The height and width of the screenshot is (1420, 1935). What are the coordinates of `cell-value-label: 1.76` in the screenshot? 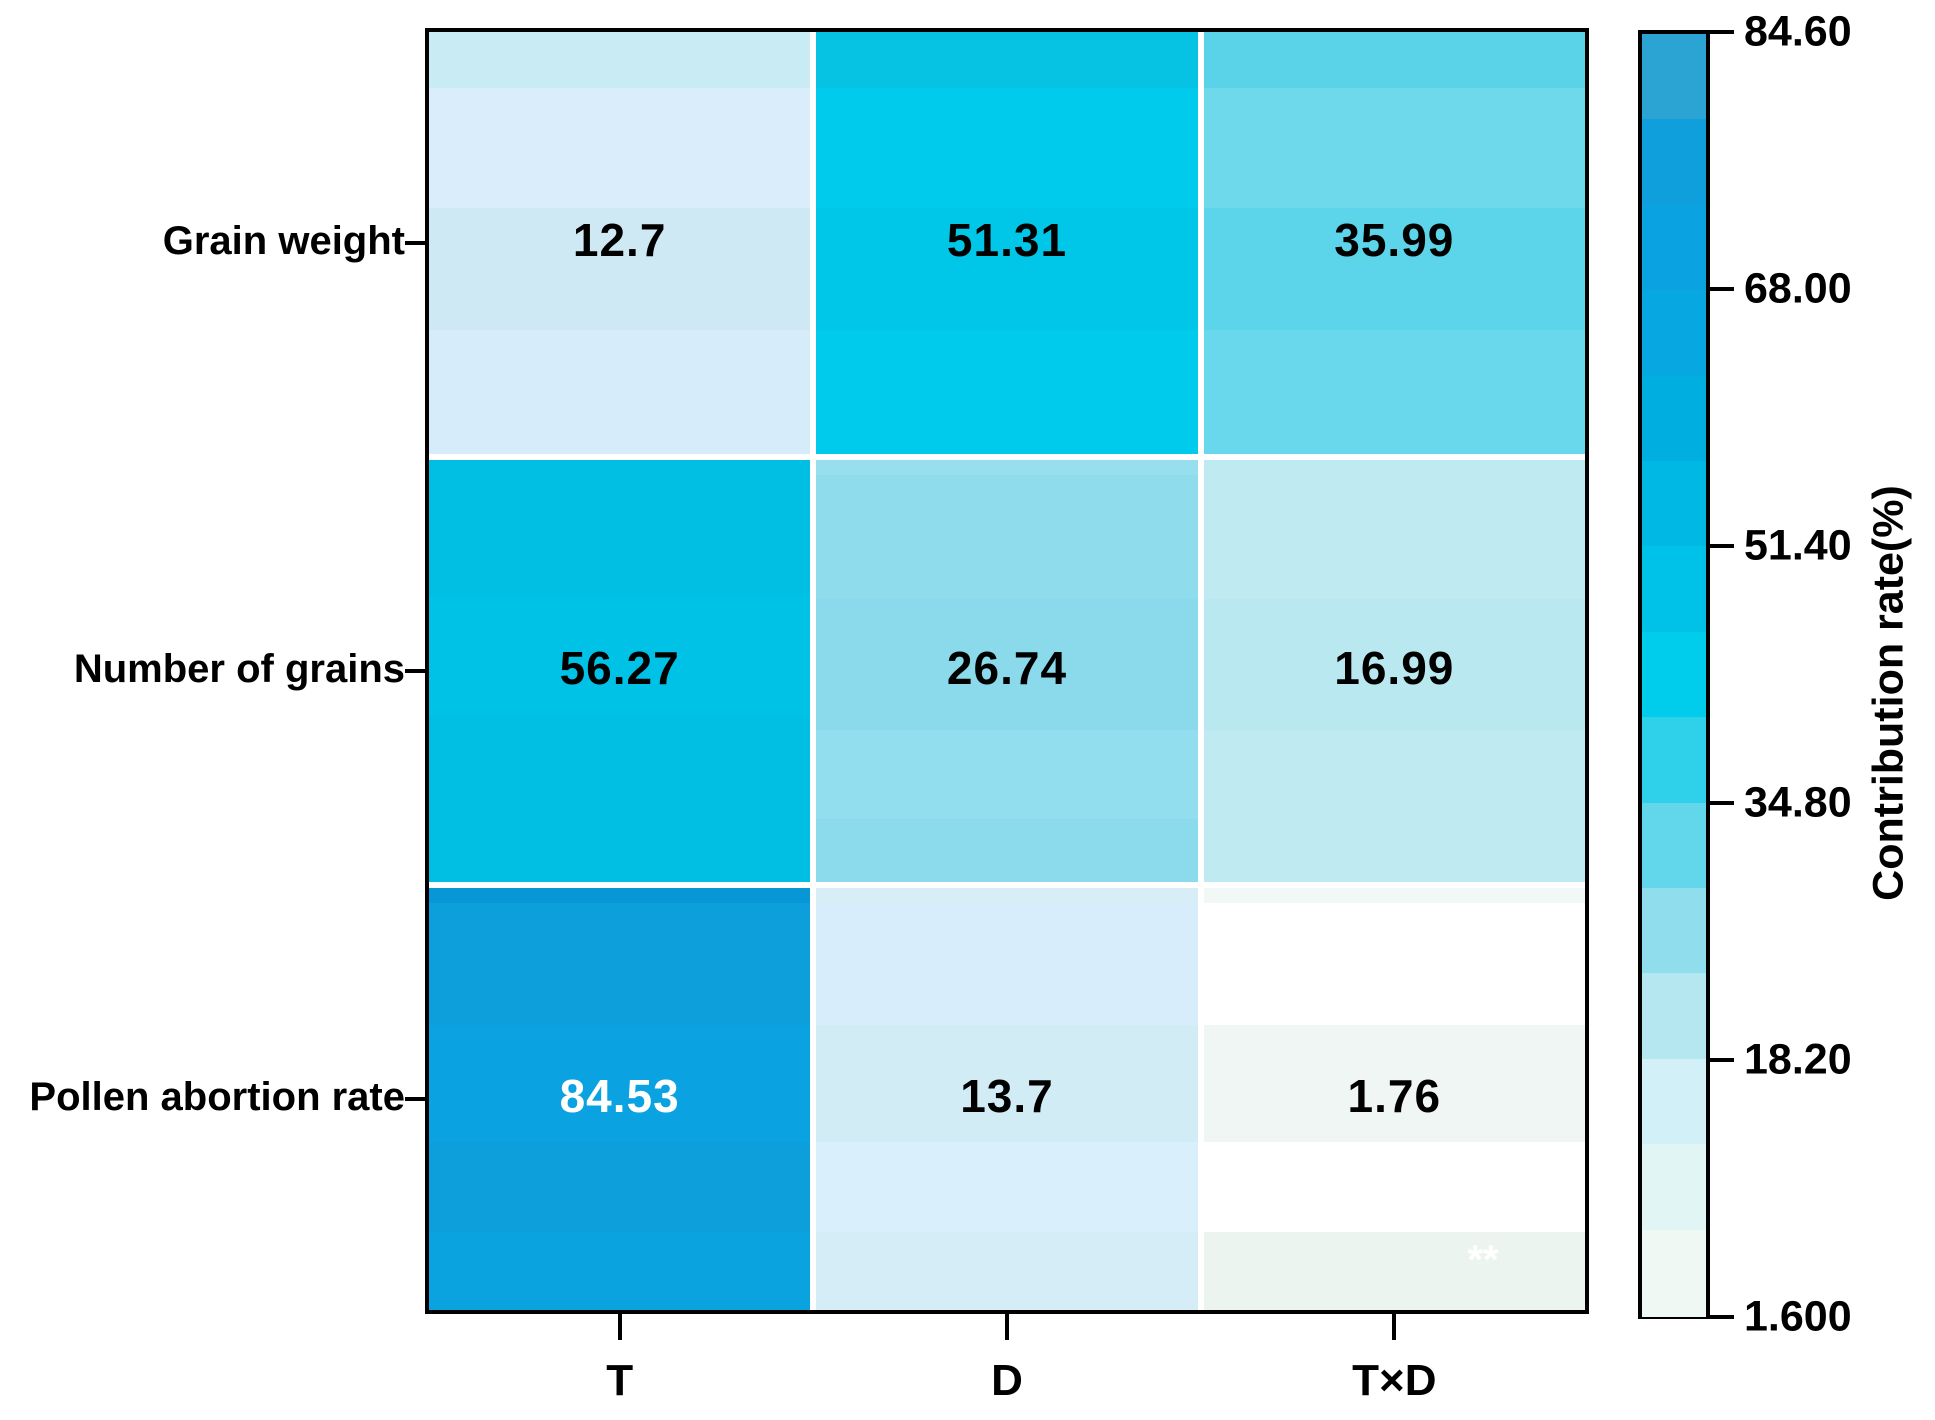 It's located at (1394, 1096).